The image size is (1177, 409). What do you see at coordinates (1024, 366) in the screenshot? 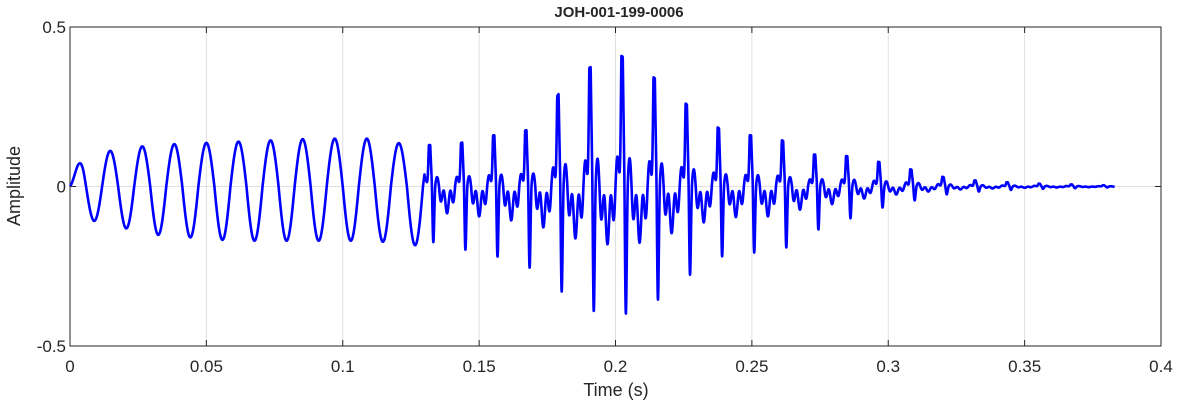
I see `x-tick-label: 0.35` at bounding box center [1024, 366].